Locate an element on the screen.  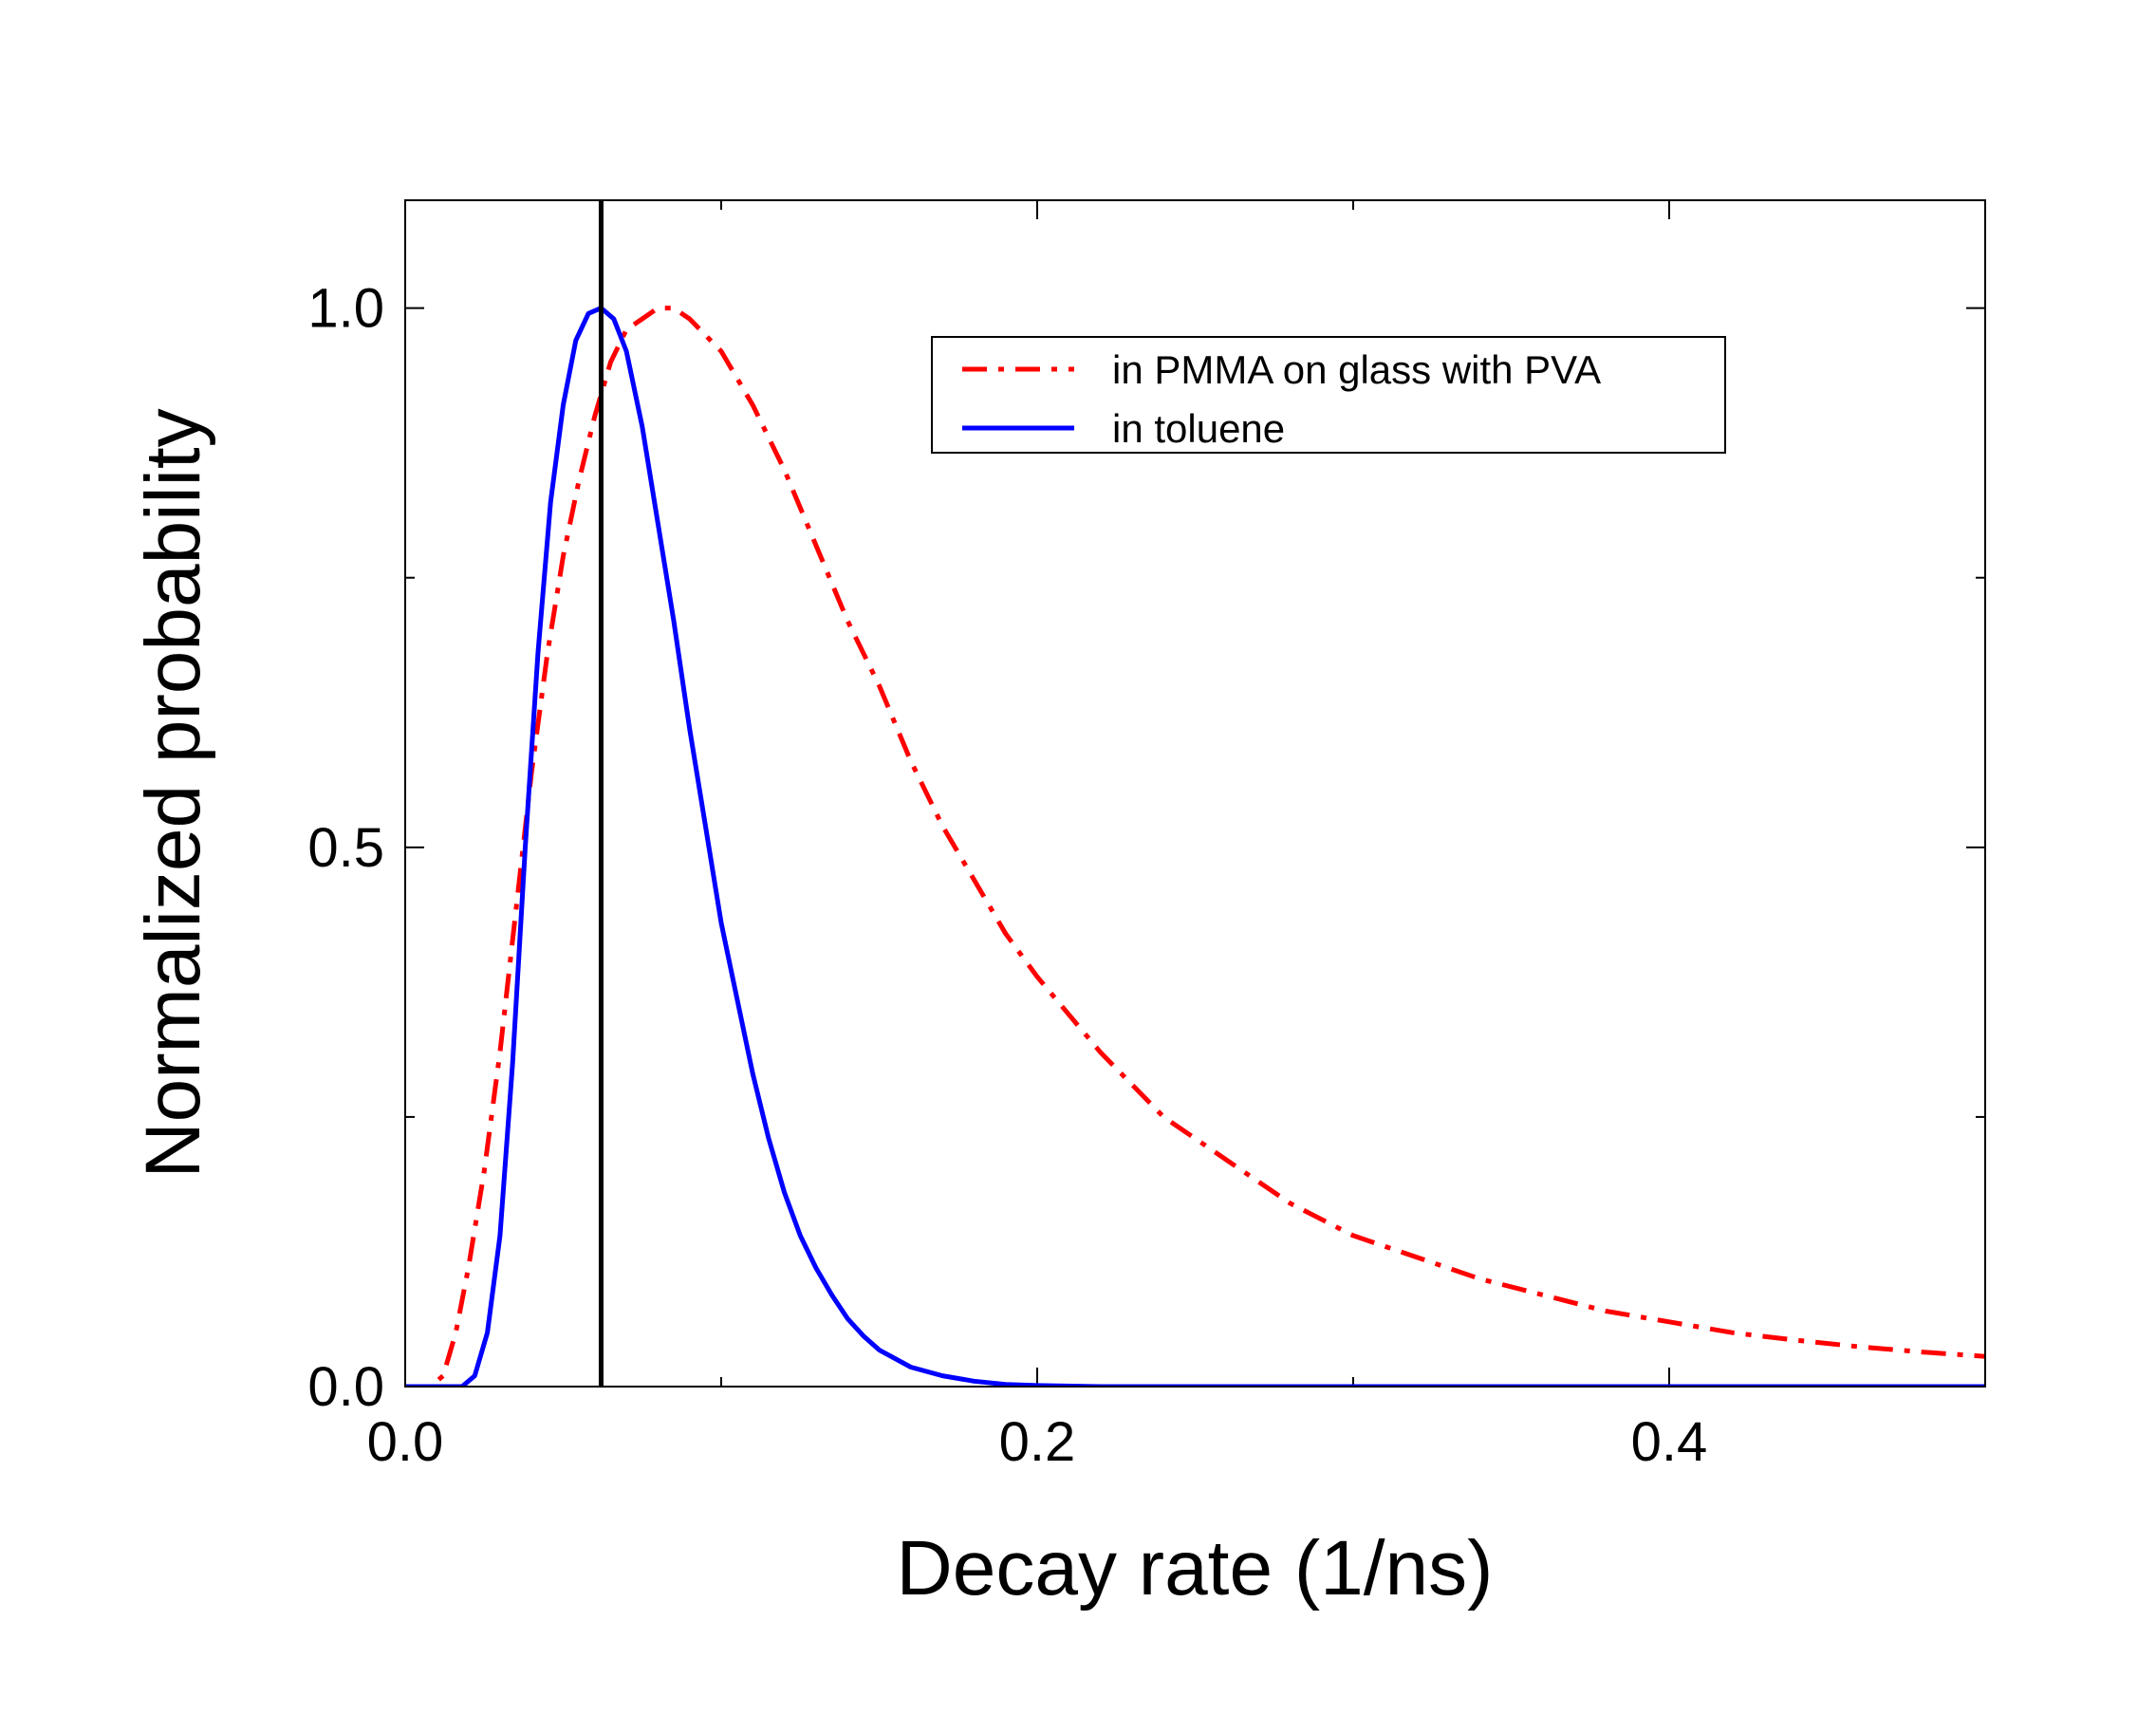
legend-box is located at coordinates (1328, 395).